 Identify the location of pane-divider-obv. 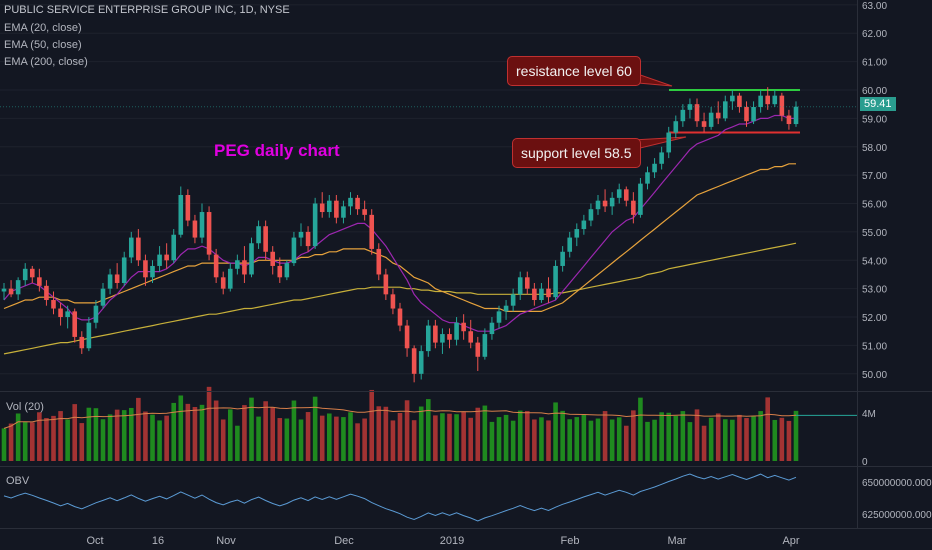
(466, 466).